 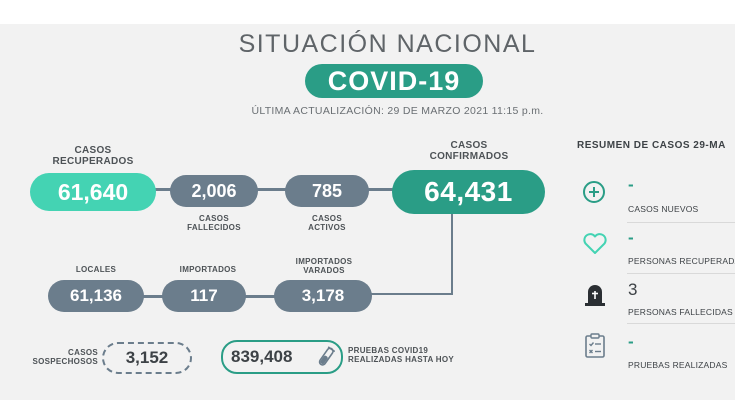 I want to click on page-title: SITUACIÓN NACIONAL, so click(x=387, y=44).